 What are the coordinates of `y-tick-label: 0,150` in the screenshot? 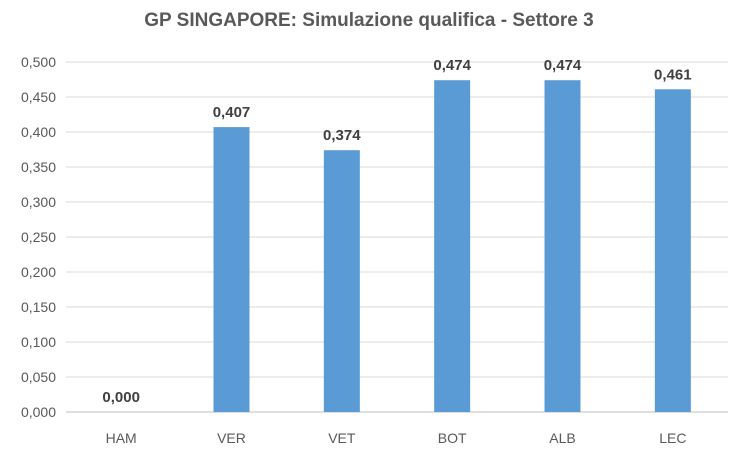 It's located at (38, 307).